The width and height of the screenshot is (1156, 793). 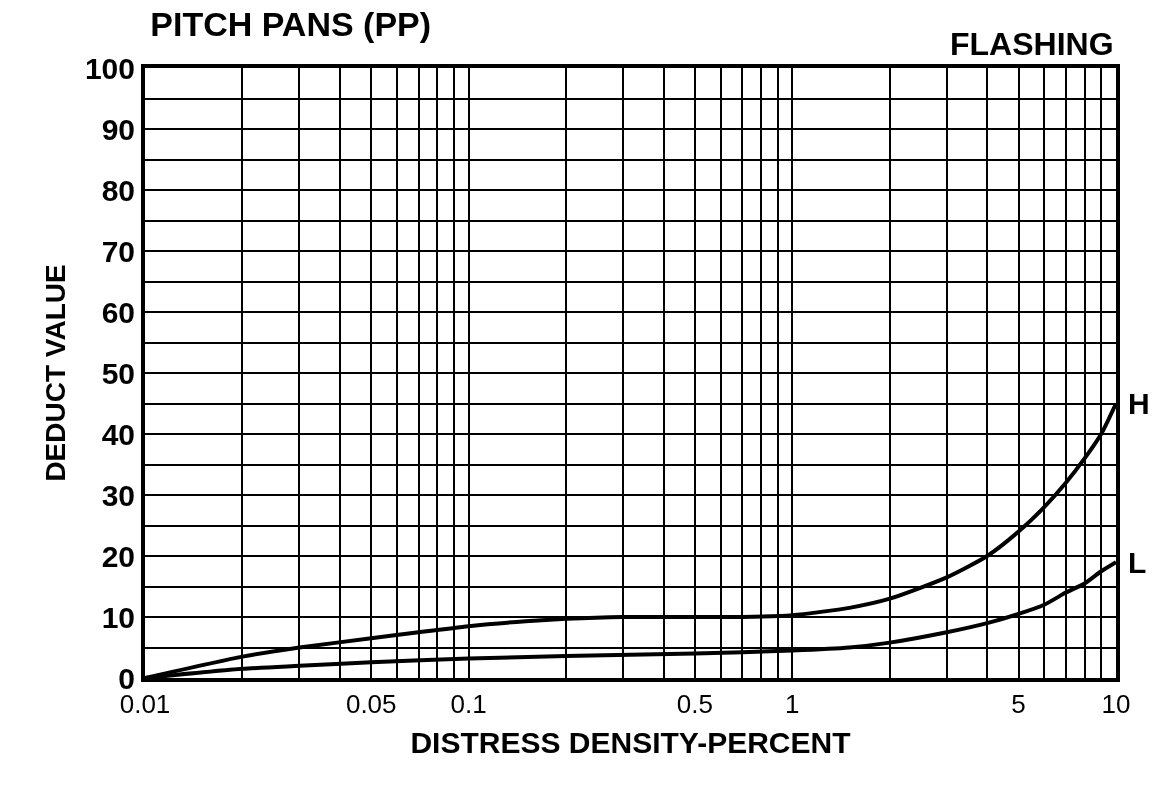 What do you see at coordinates (109, 68) in the screenshot?
I see `y-tick-label: 100` at bounding box center [109, 68].